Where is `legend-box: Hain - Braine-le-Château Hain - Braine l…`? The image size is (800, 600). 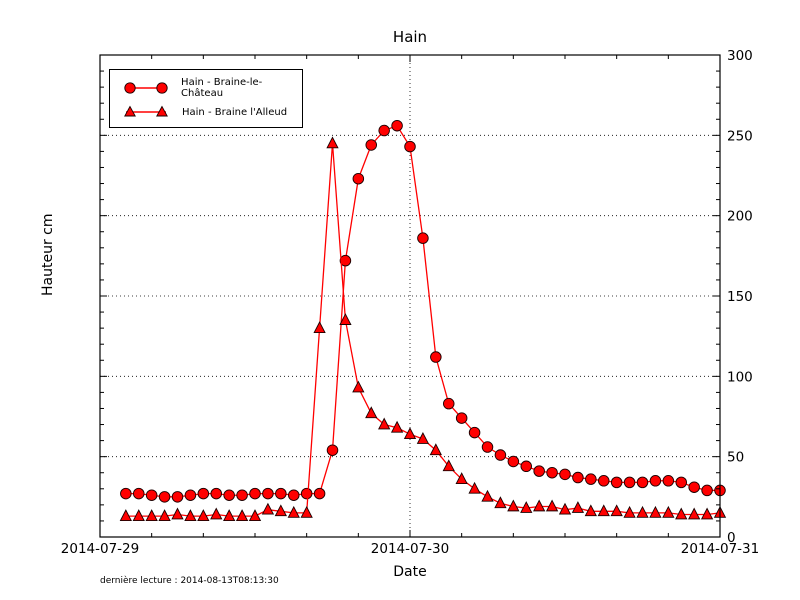
legend-box: Hain - Braine-le-Château Hain - Braine l… is located at coordinates (206, 98).